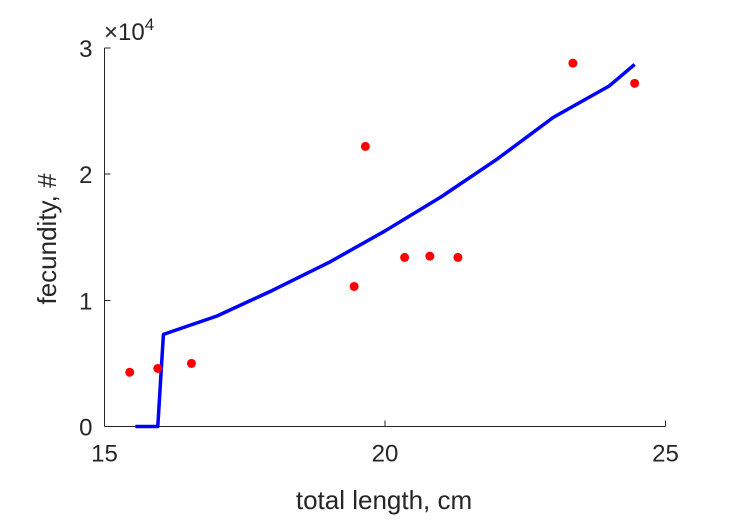 This screenshot has height=521, width=729. Describe the element at coordinates (129, 30) in the screenshot. I see `y-exponent-label: ×10⁴` at that location.